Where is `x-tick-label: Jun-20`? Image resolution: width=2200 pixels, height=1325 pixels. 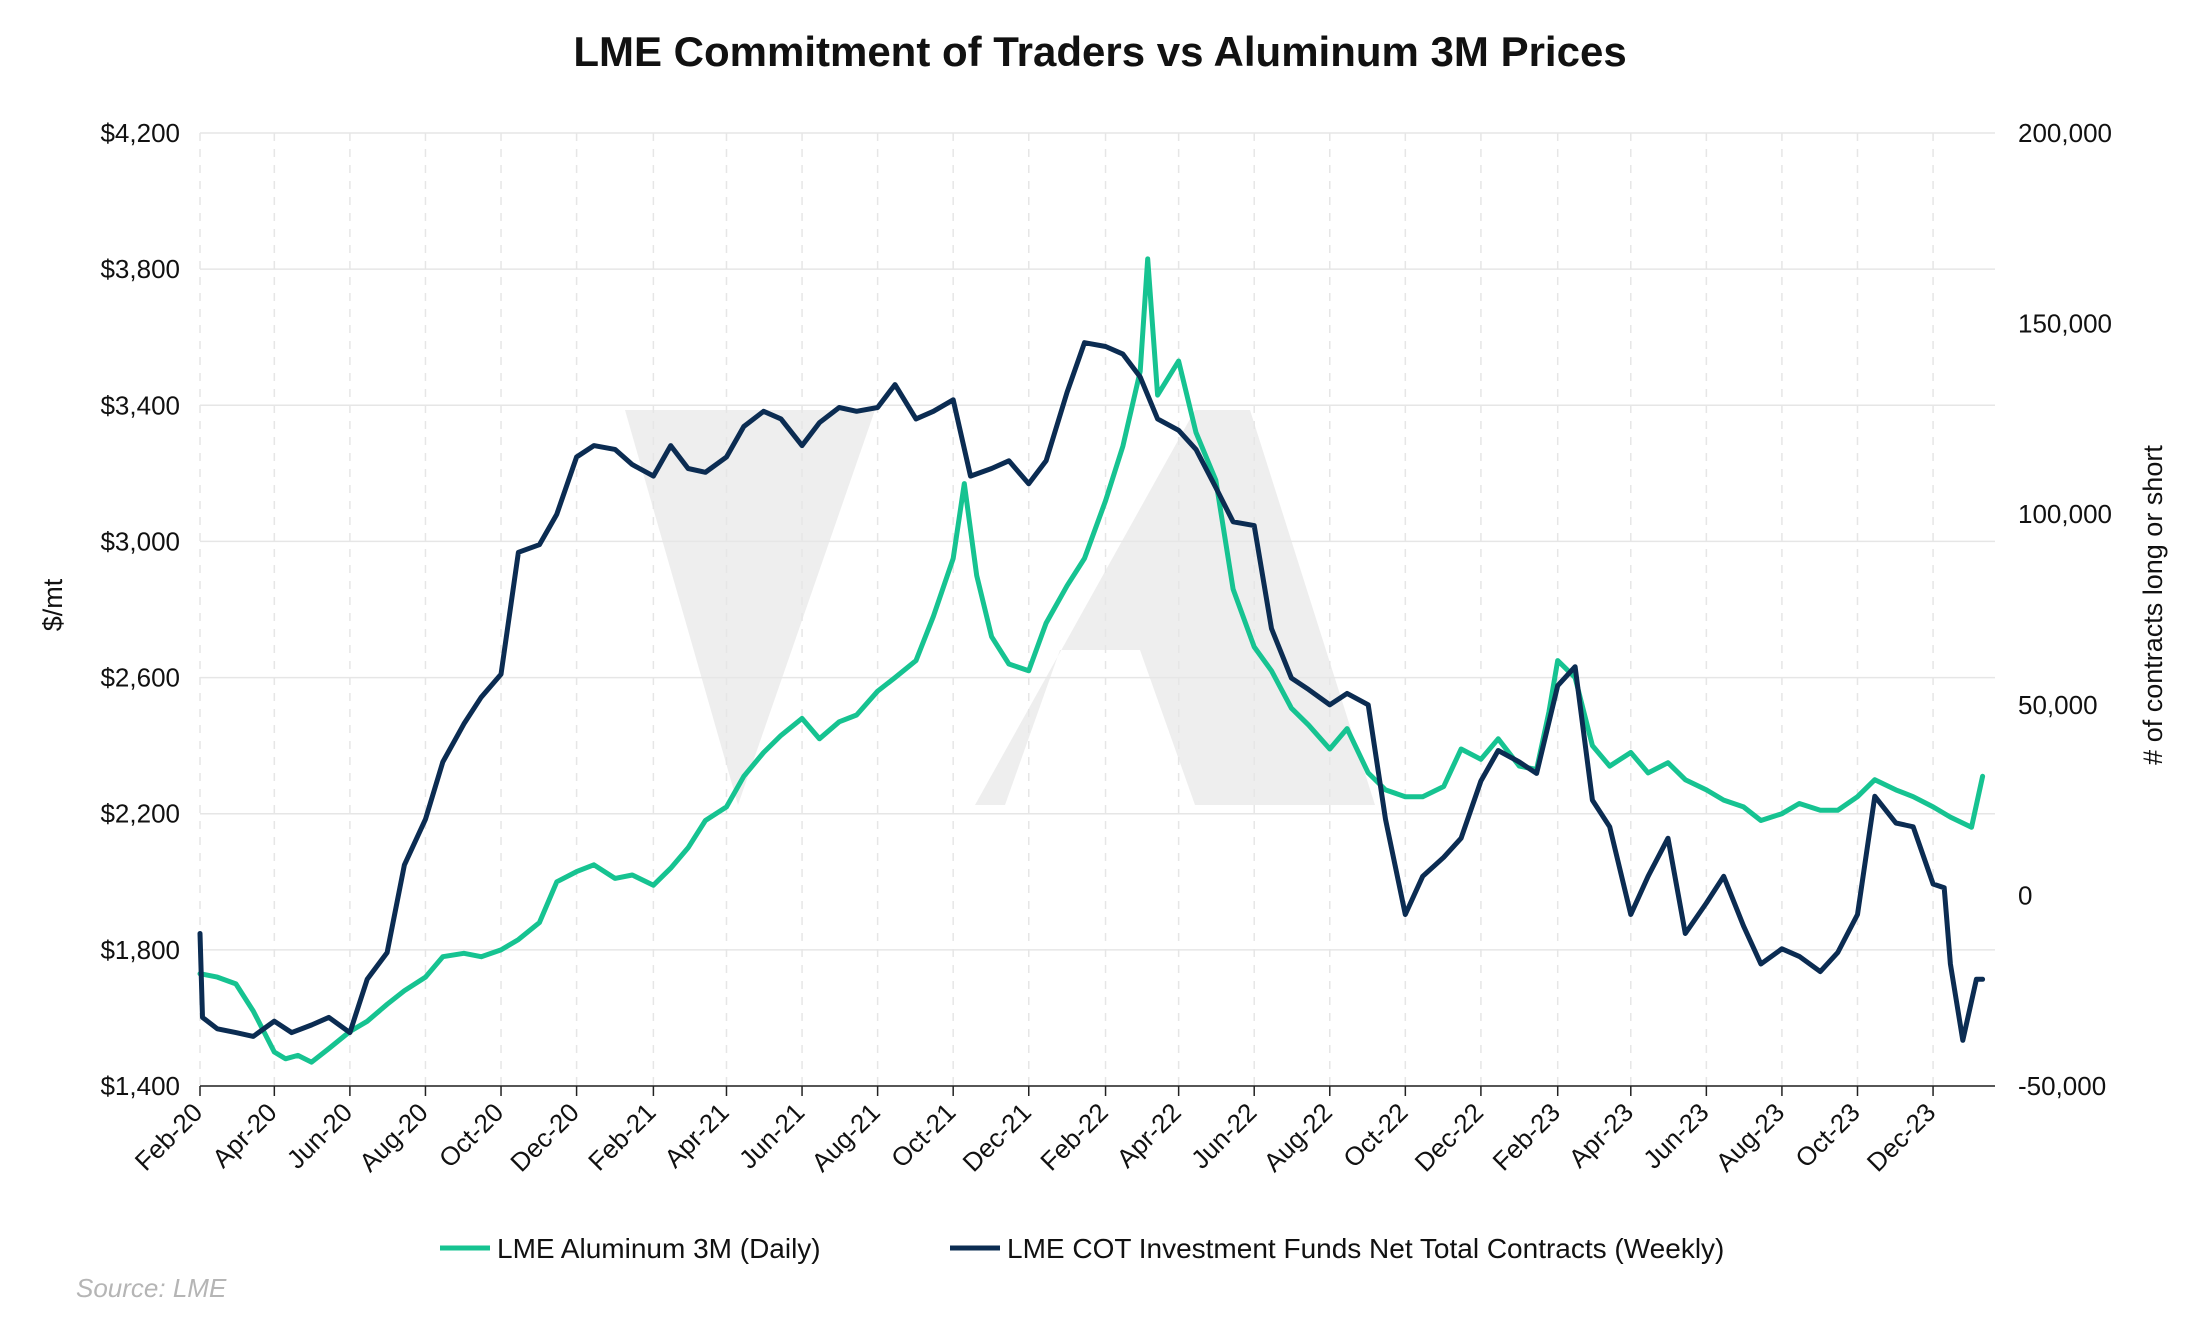 x-tick-label: Jun-20 is located at coordinates (319, 1135).